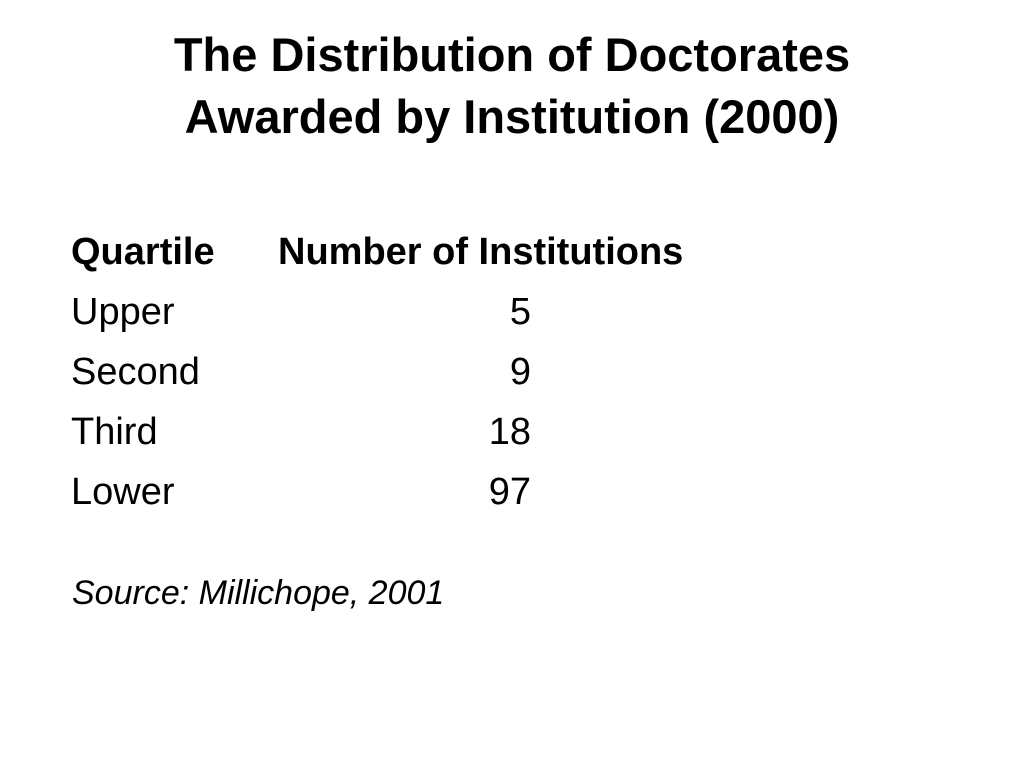 The image size is (1024, 768). Describe the element at coordinates (123, 312) in the screenshot. I see `row-quartile: Upper` at that location.